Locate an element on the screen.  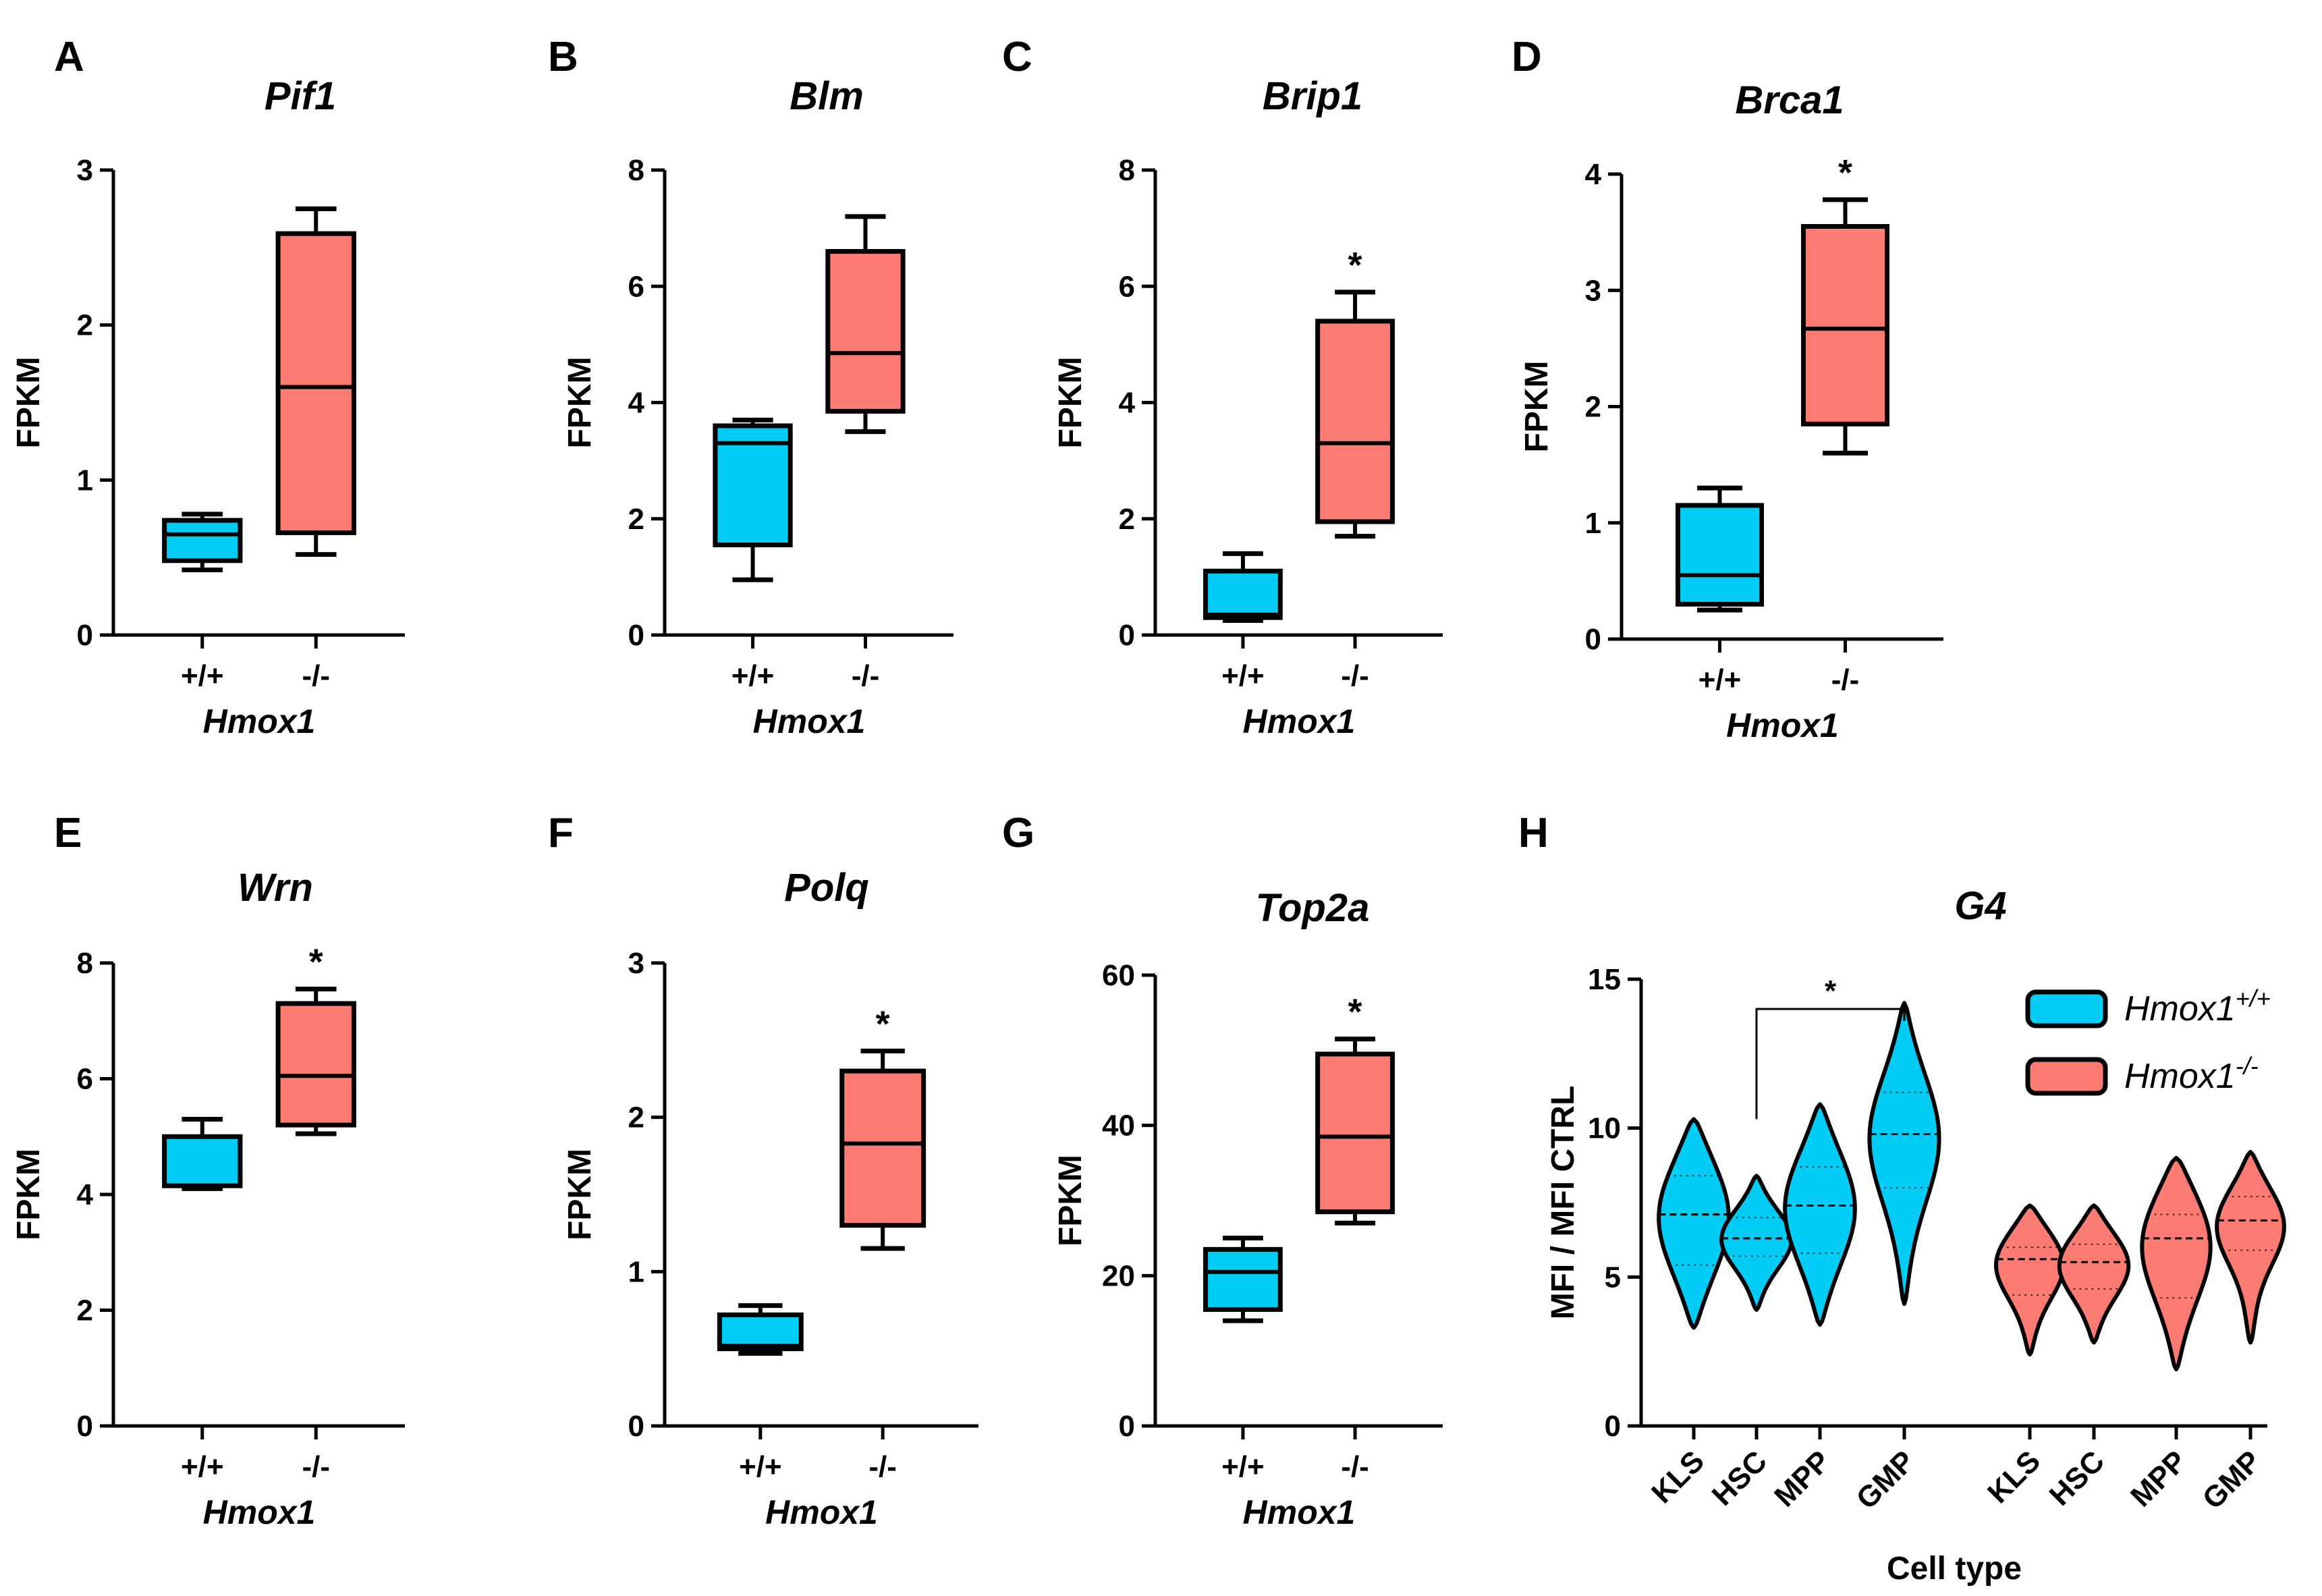
y-tick-label: 60 is located at coordinates (1118, 975).